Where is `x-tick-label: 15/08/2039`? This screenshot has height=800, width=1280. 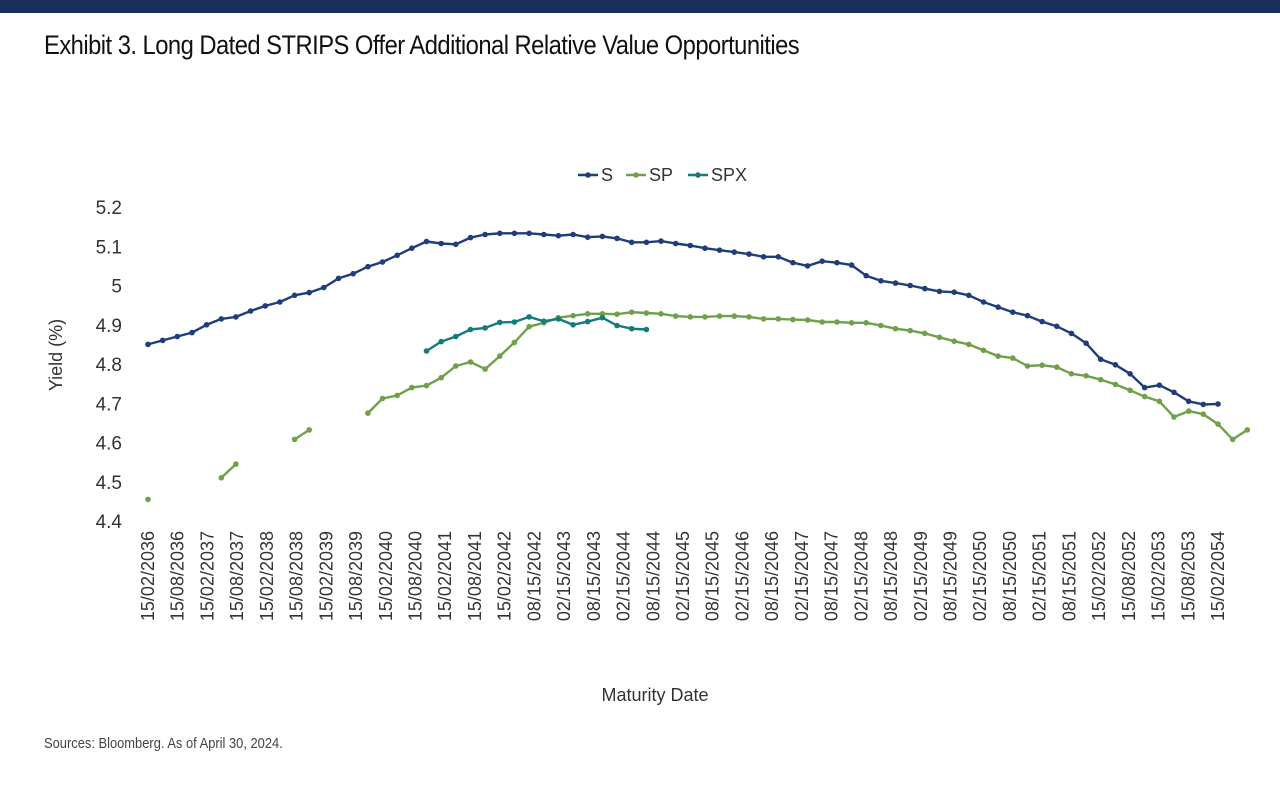
x-tick-label: 15/08/2039 is located at coordinates (356, 576).